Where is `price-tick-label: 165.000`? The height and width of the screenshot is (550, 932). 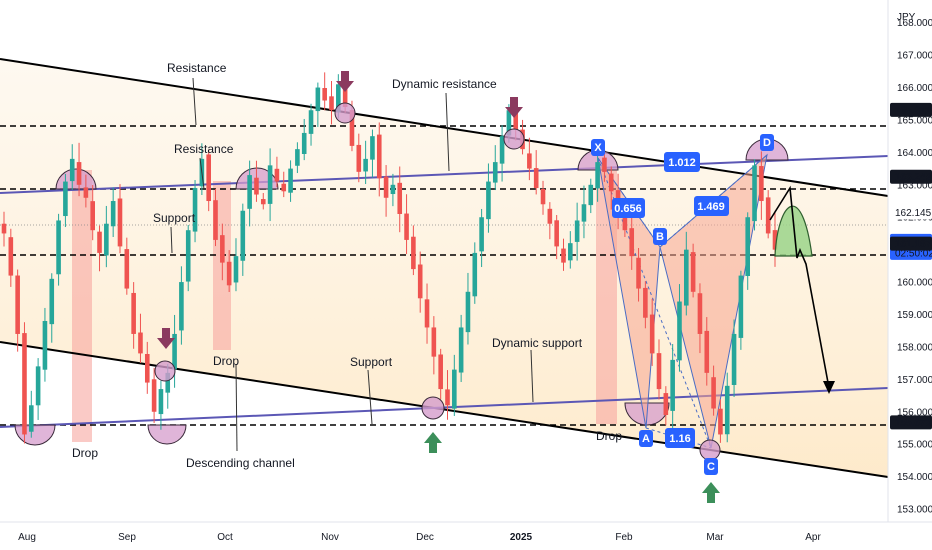
price-tick-label: 165.000 is located at coordinates (914, 120).